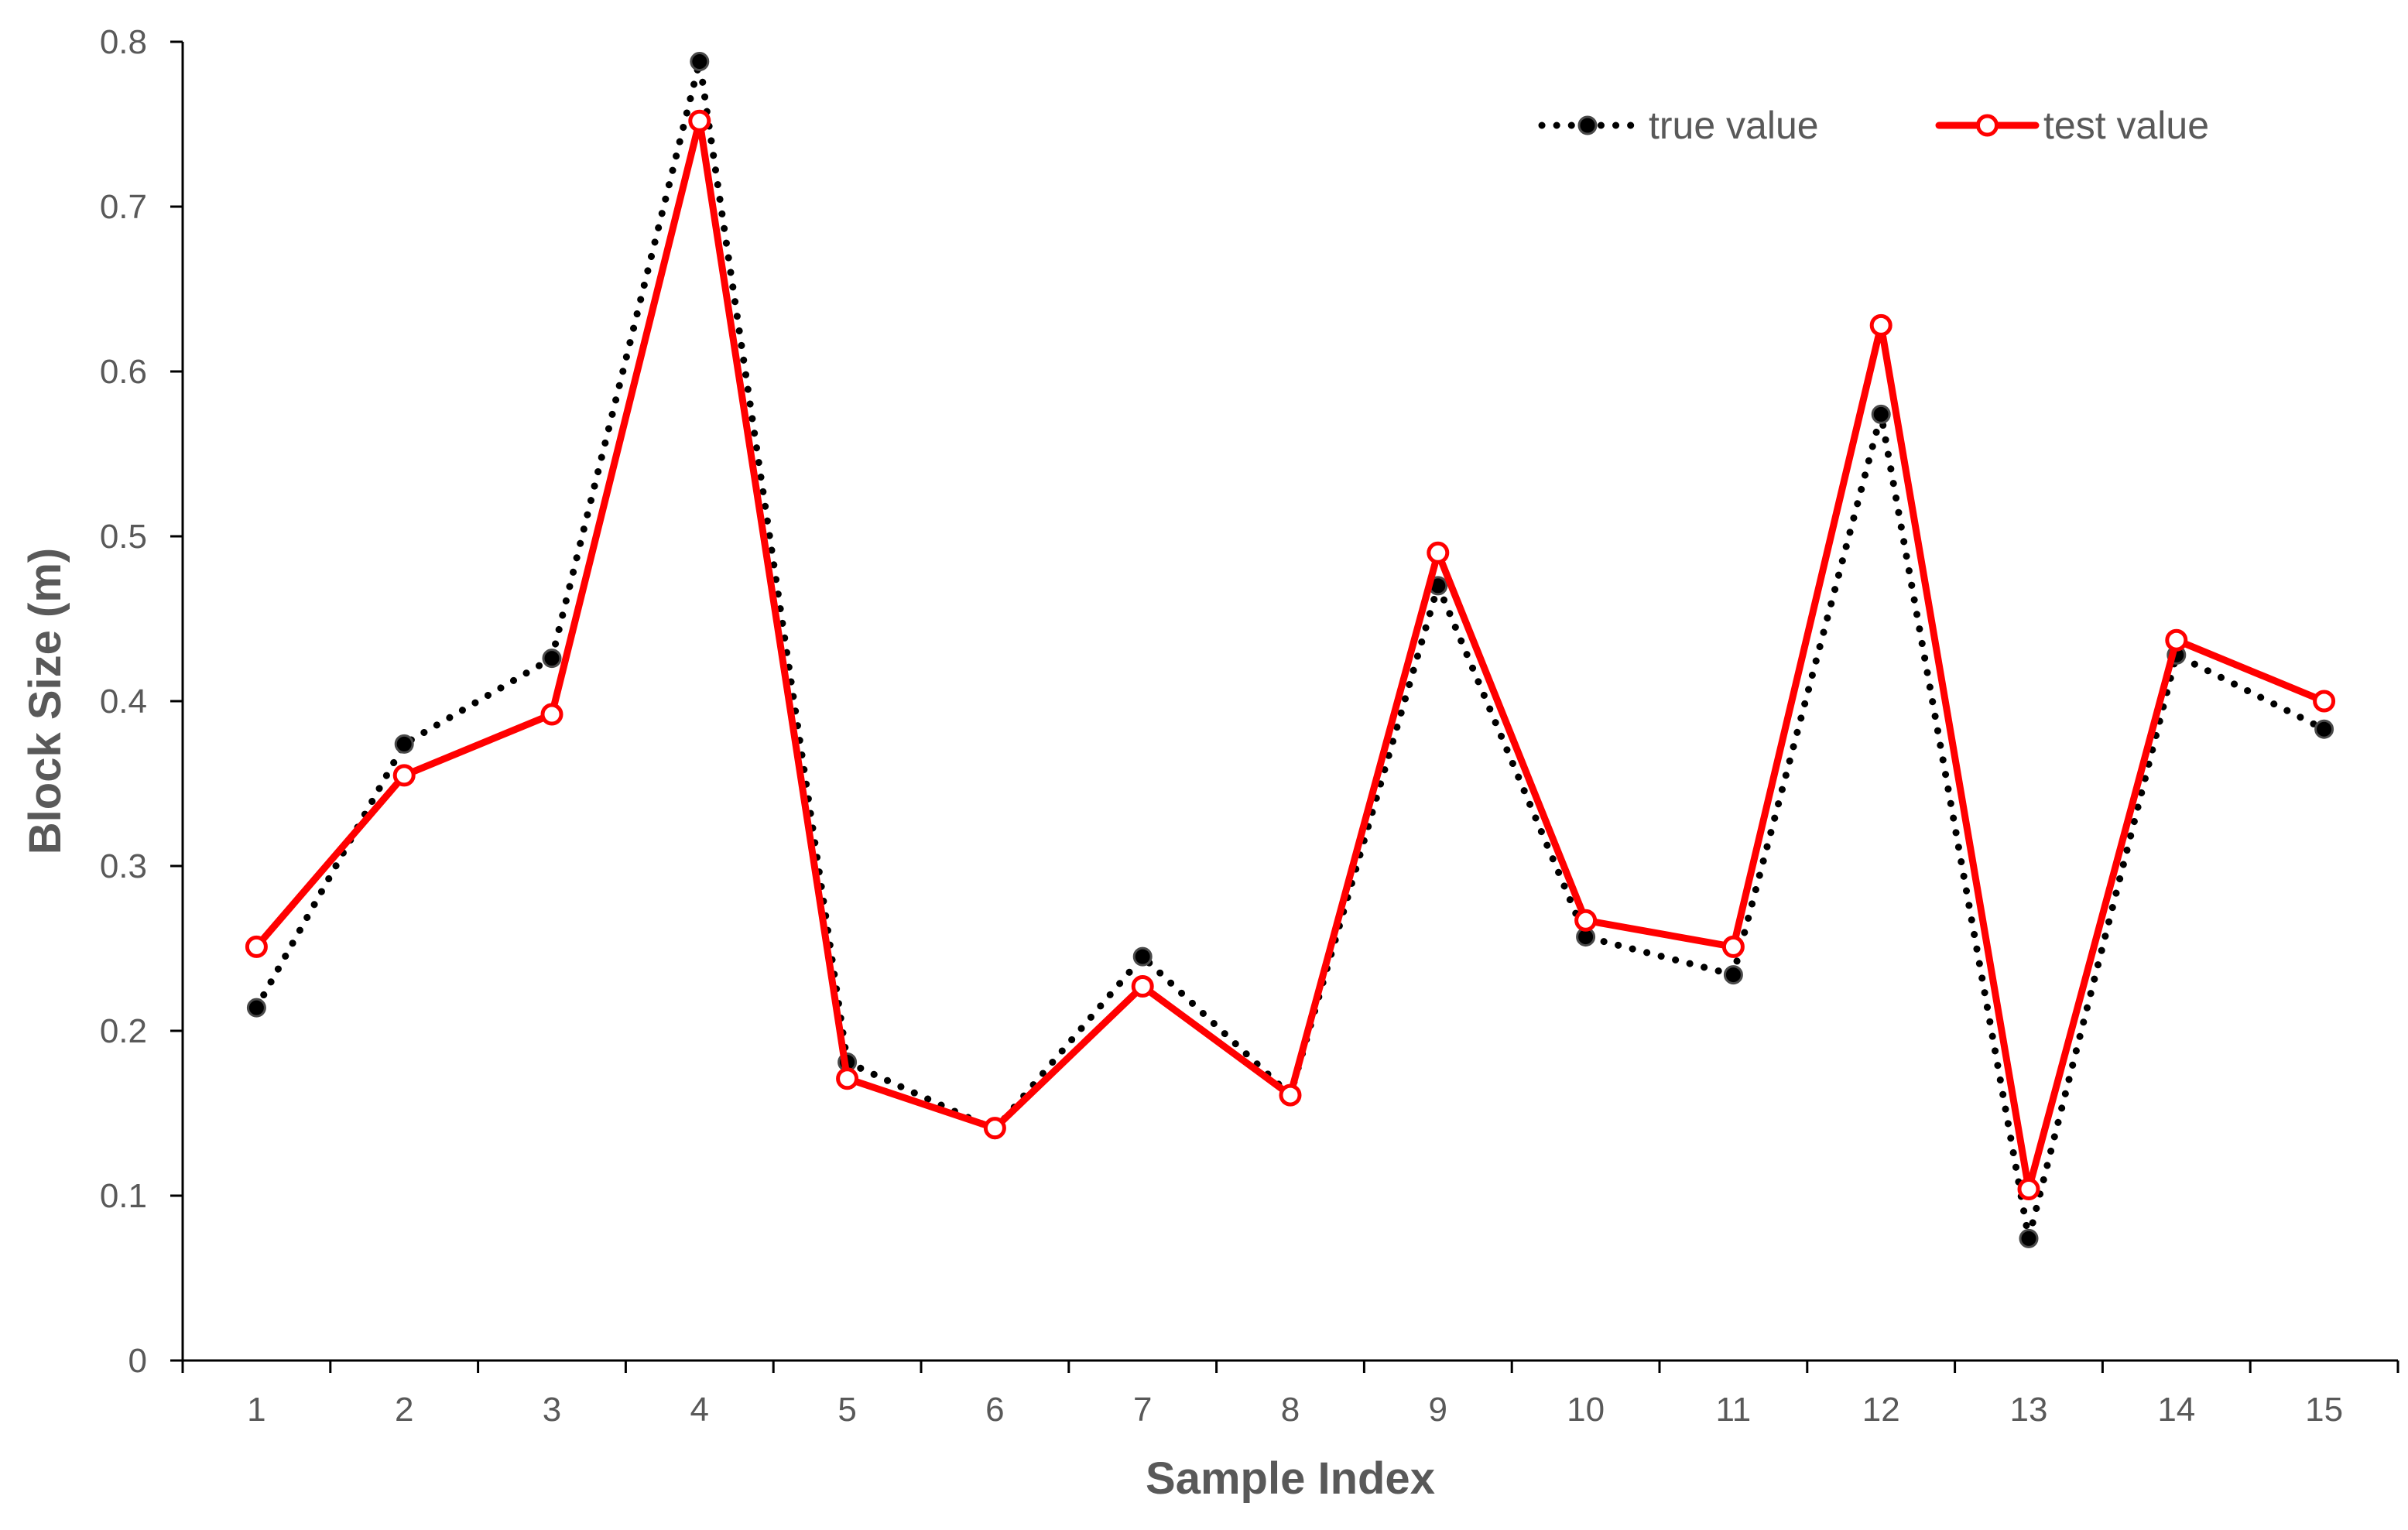 This screenshot has height=1530, width=2408. I want to click on y-tick-label: 0.3, so click(123, 866).